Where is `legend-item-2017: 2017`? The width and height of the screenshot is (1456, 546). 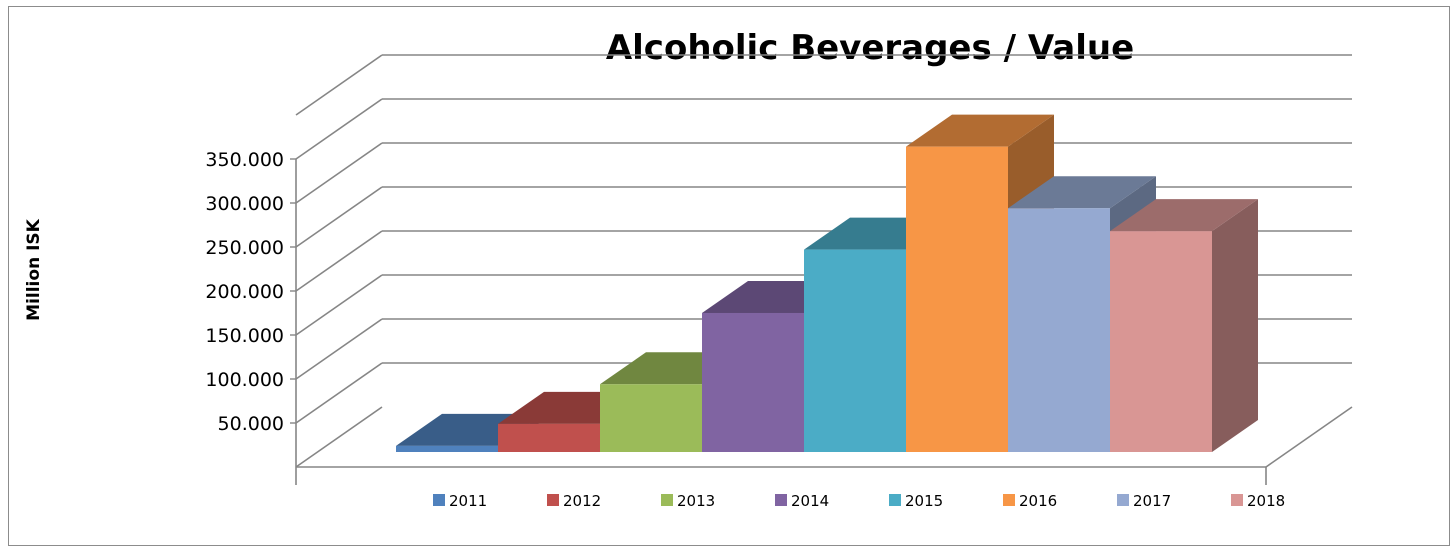 legend-item-2017: 2017 is located at coordinates (1144, 501).